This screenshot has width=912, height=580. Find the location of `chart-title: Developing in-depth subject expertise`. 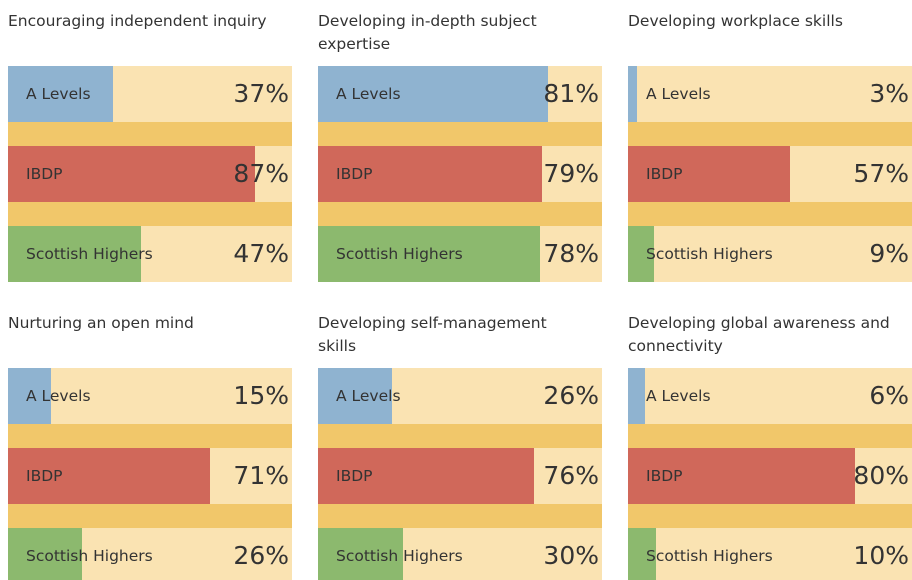

chart-title: Developing in-depth subject expertise is located at coordinates (427, 32).